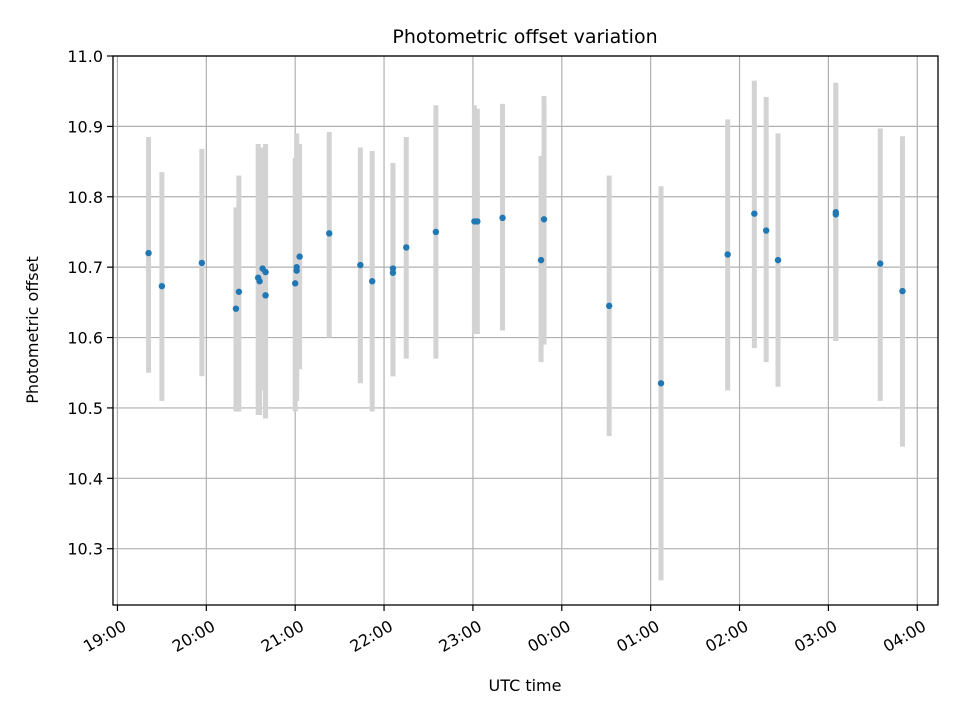  Describe the element at coordinates (85, 549) in the screenshot. I see `y-tick-label: 10.3` at that location.